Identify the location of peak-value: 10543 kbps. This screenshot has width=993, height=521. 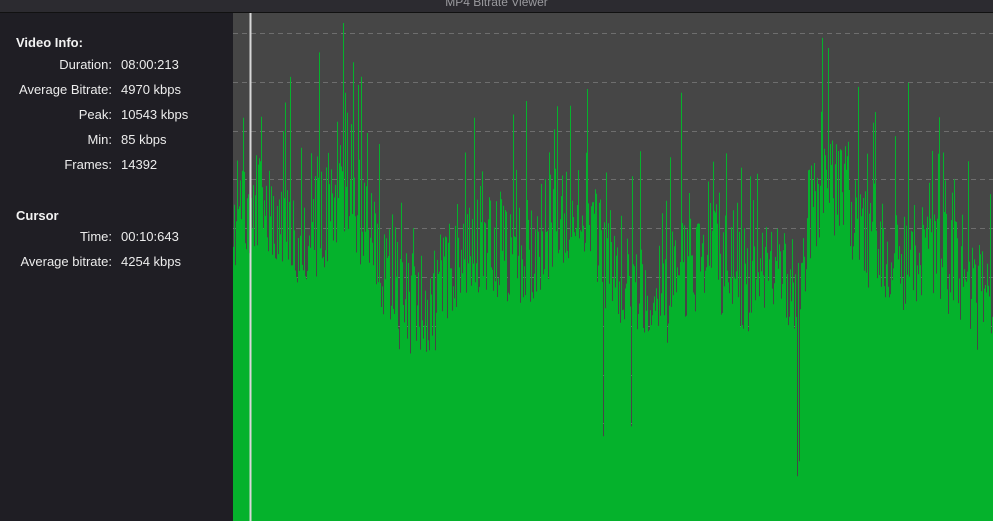
(155, 114).